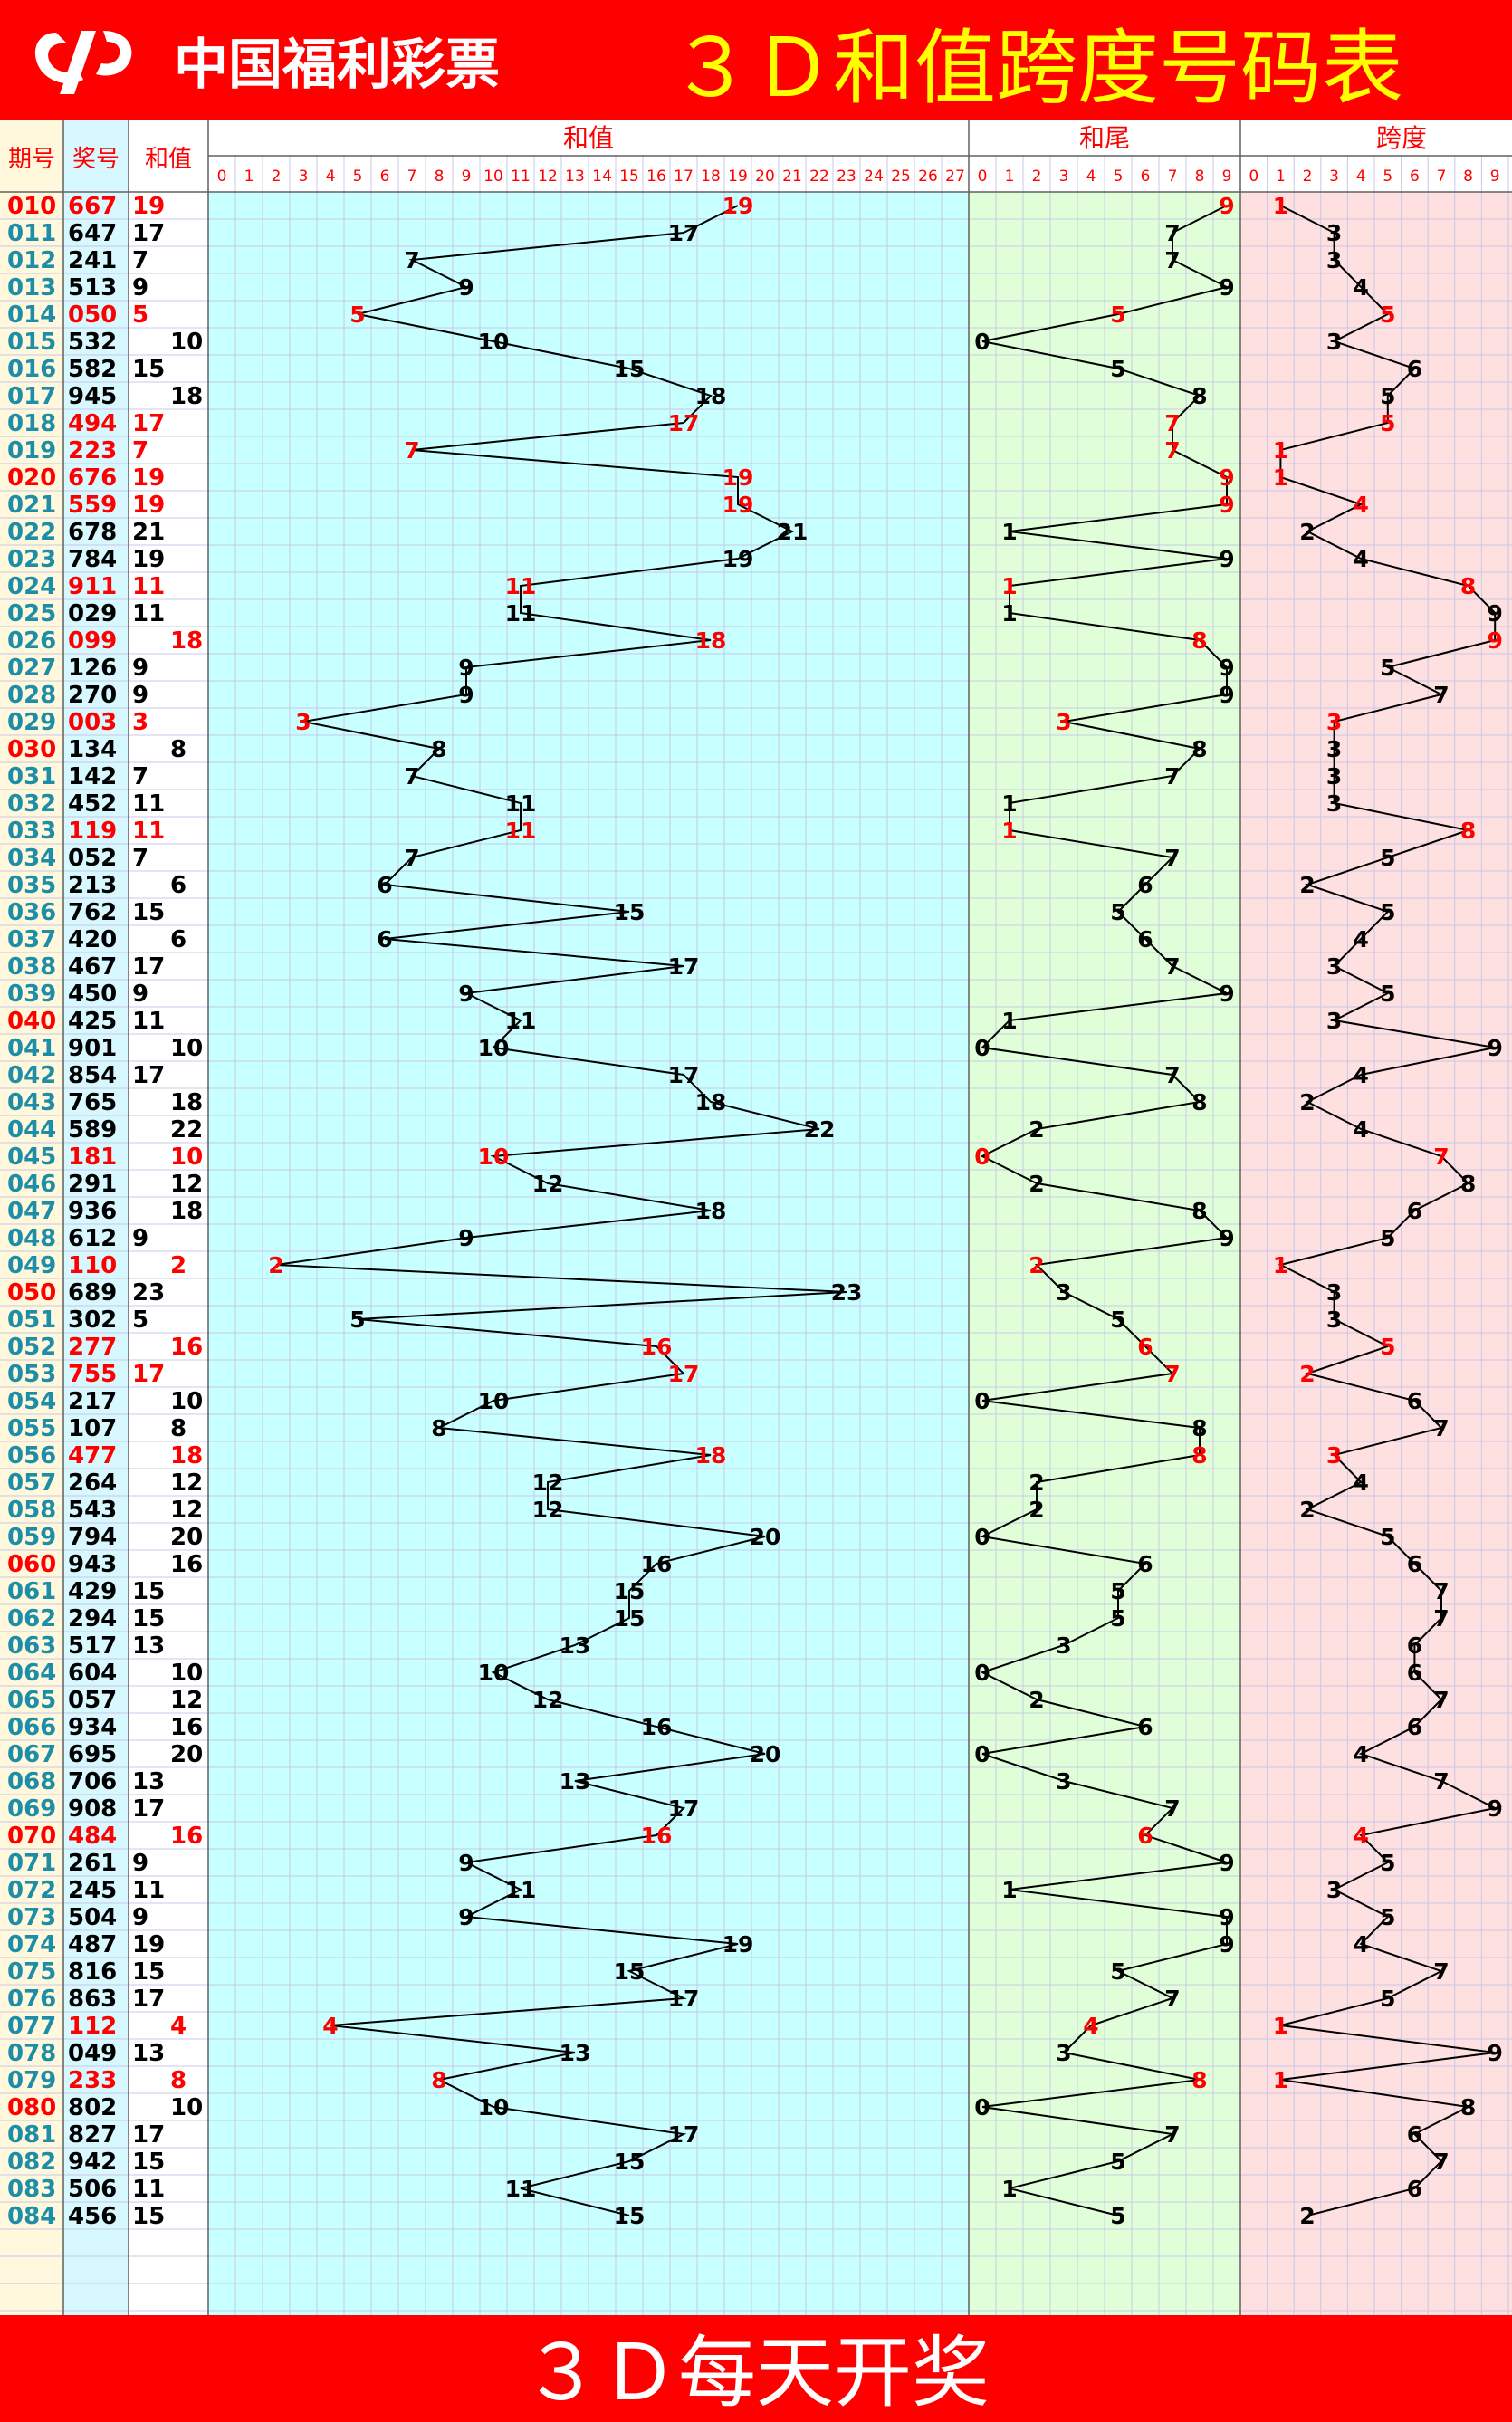 The image size is (1512, 2422). I want to click on sum-cell: 11, so click(148, 2189).